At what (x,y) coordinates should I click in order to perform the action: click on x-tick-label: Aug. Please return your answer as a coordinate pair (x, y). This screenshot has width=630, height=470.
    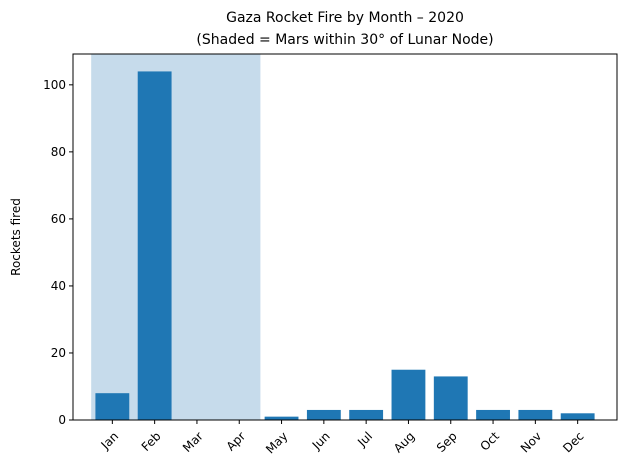
    Looking at the image, I should click on (404, 442).